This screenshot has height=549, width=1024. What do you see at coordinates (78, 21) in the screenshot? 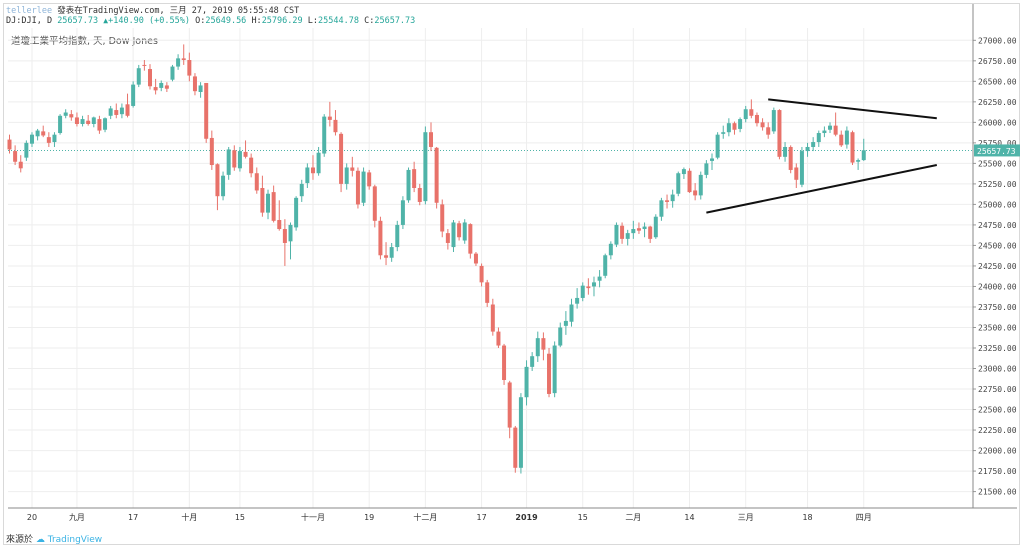
I see `last-price: 25657.73` at bounding box center [78, 21].